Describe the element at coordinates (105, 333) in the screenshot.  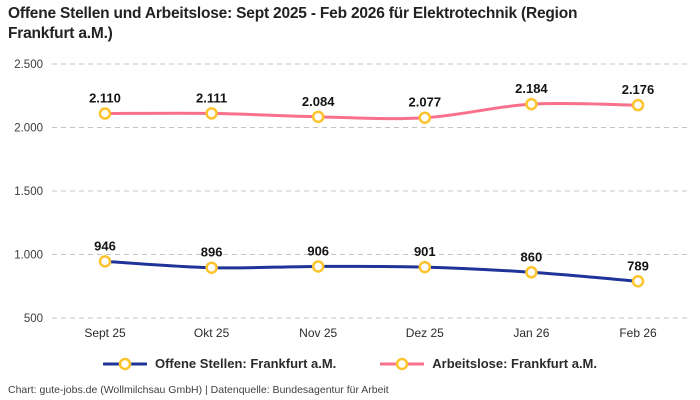
I see `x-tick-label: Sept 25` at that location.